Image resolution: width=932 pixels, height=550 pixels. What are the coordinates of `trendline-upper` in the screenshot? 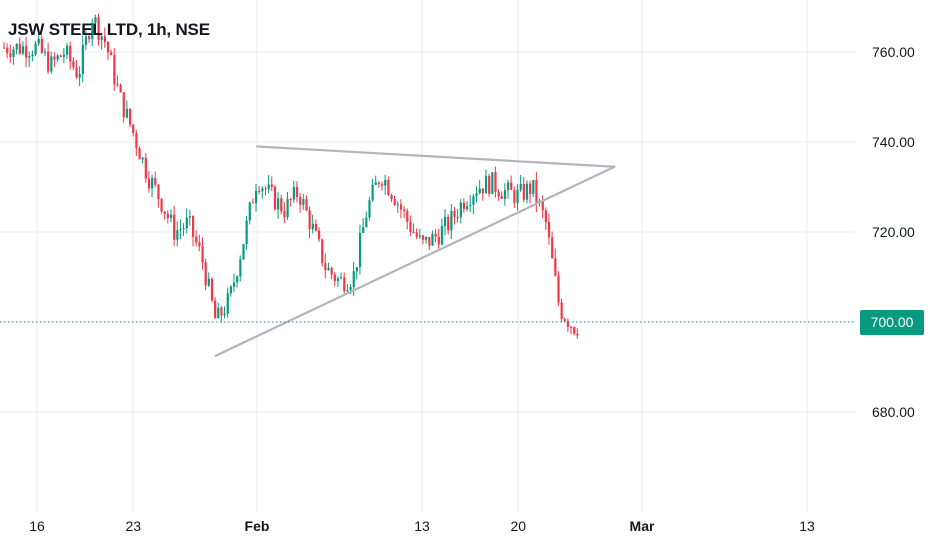 It's located at (435, 156).